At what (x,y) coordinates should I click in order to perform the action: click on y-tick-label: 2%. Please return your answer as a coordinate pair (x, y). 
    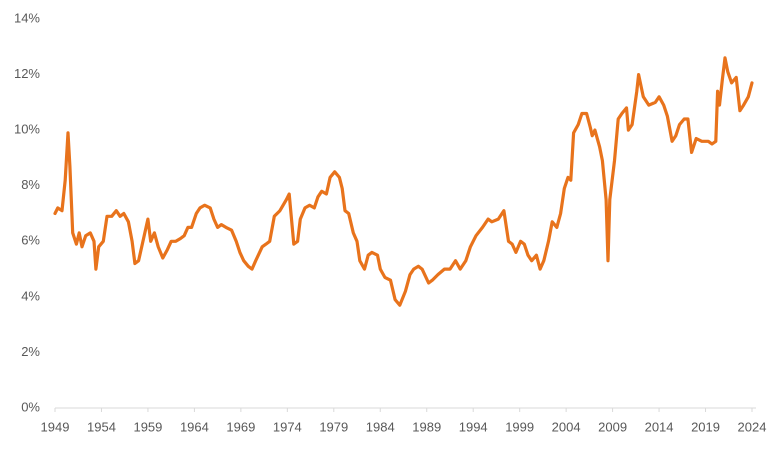
    Looking at the image, I should click on (30, 351).